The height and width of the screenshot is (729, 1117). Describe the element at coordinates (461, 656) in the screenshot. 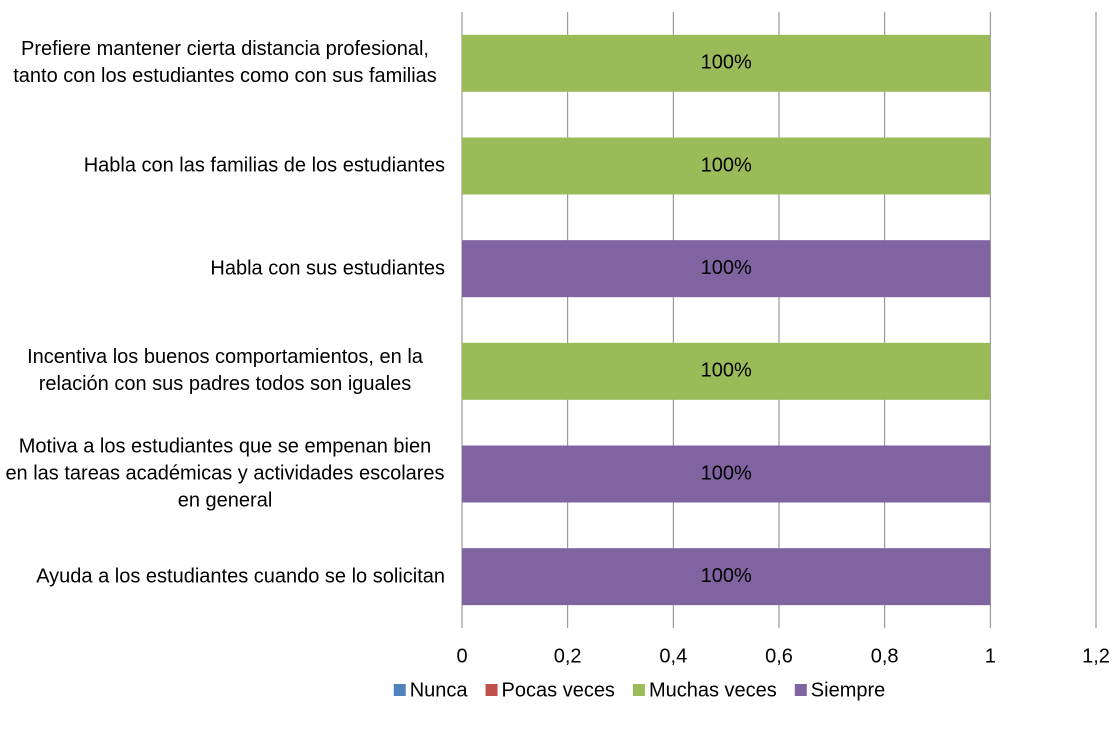

I see `x-tick-label: 0` at that location.